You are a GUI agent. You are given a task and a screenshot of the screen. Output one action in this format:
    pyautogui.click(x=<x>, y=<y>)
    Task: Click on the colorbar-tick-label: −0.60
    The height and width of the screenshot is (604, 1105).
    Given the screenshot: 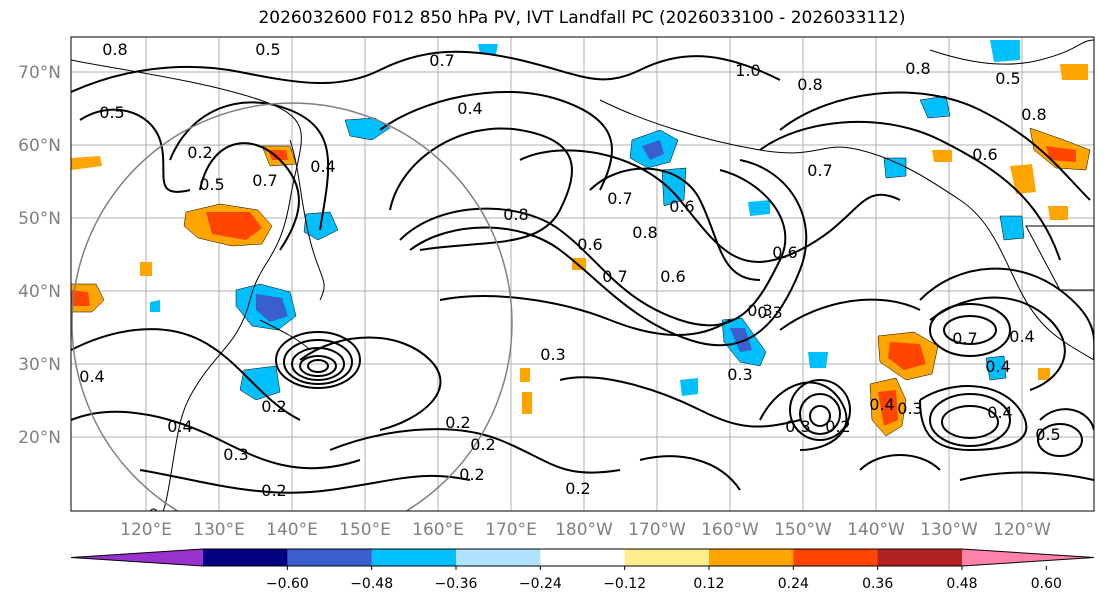 What is the action you would take?
    pyautogui.click(x=287, y=584)
    